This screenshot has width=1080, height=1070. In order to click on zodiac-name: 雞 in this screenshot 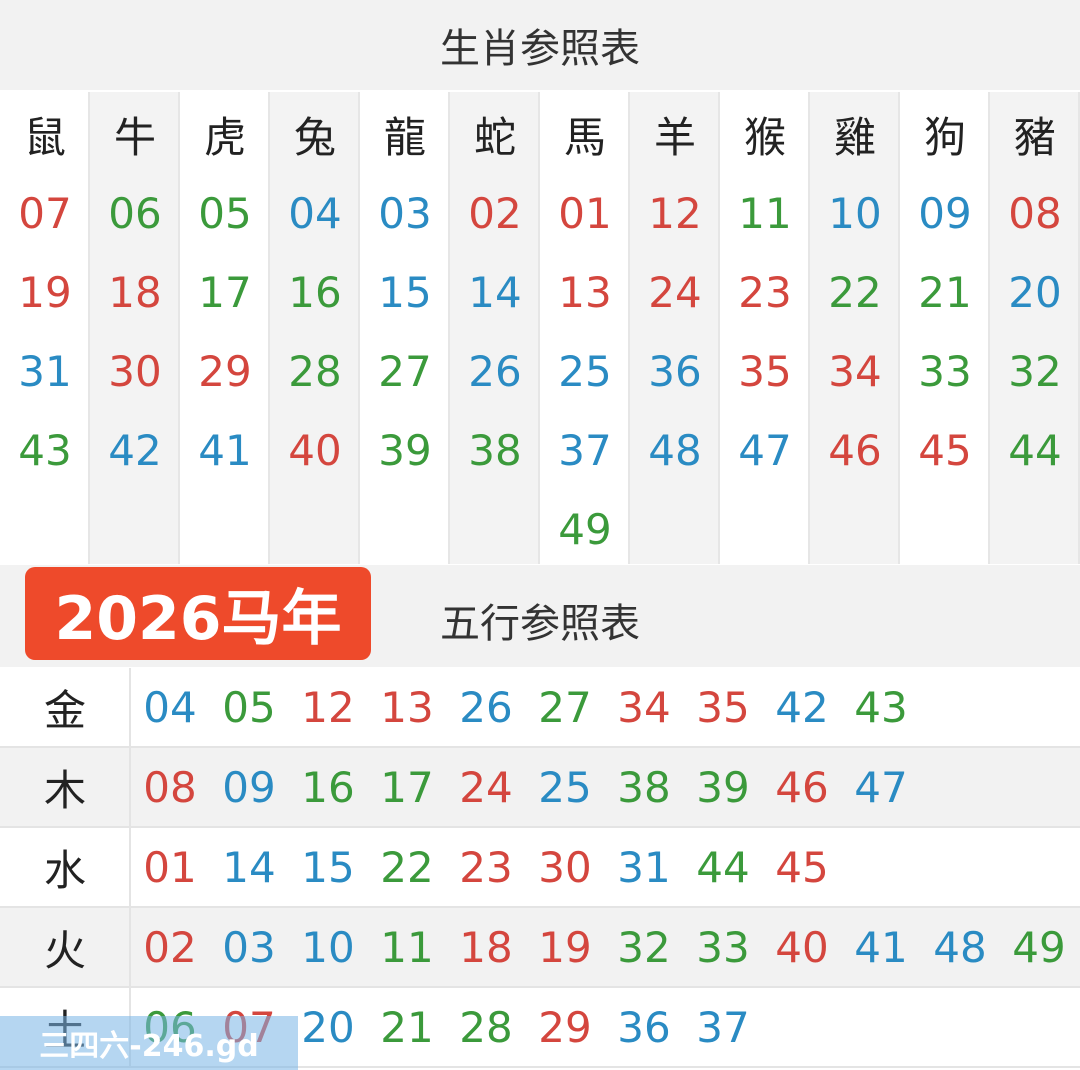, I will do `click(854, 137)`.